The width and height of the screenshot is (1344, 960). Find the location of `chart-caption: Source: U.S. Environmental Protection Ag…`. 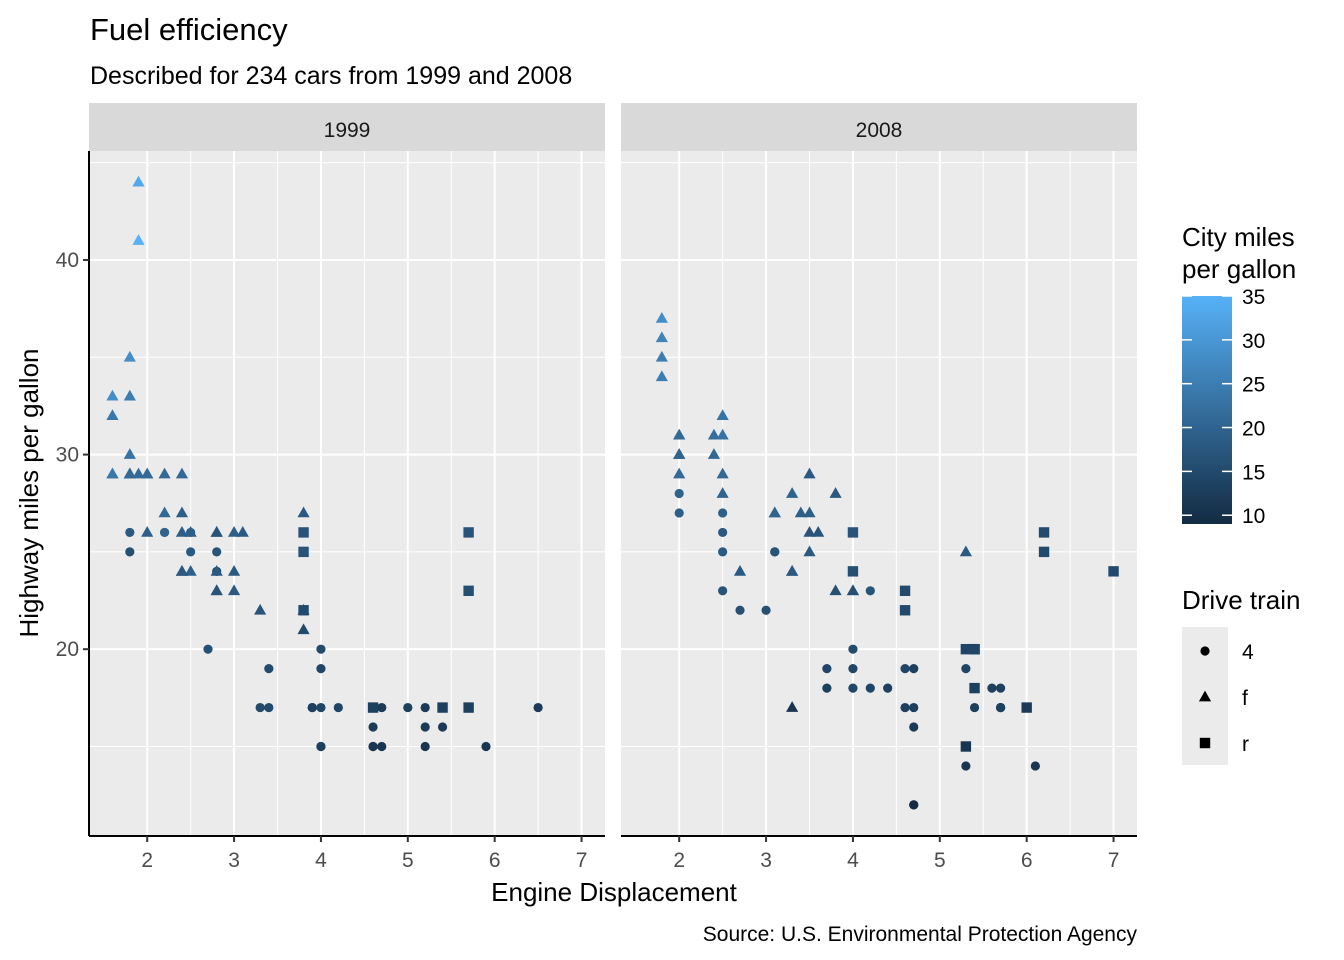

chart-caption: Source: U.S. Environmental Protection Ag… is located at coordinates (920, 934).